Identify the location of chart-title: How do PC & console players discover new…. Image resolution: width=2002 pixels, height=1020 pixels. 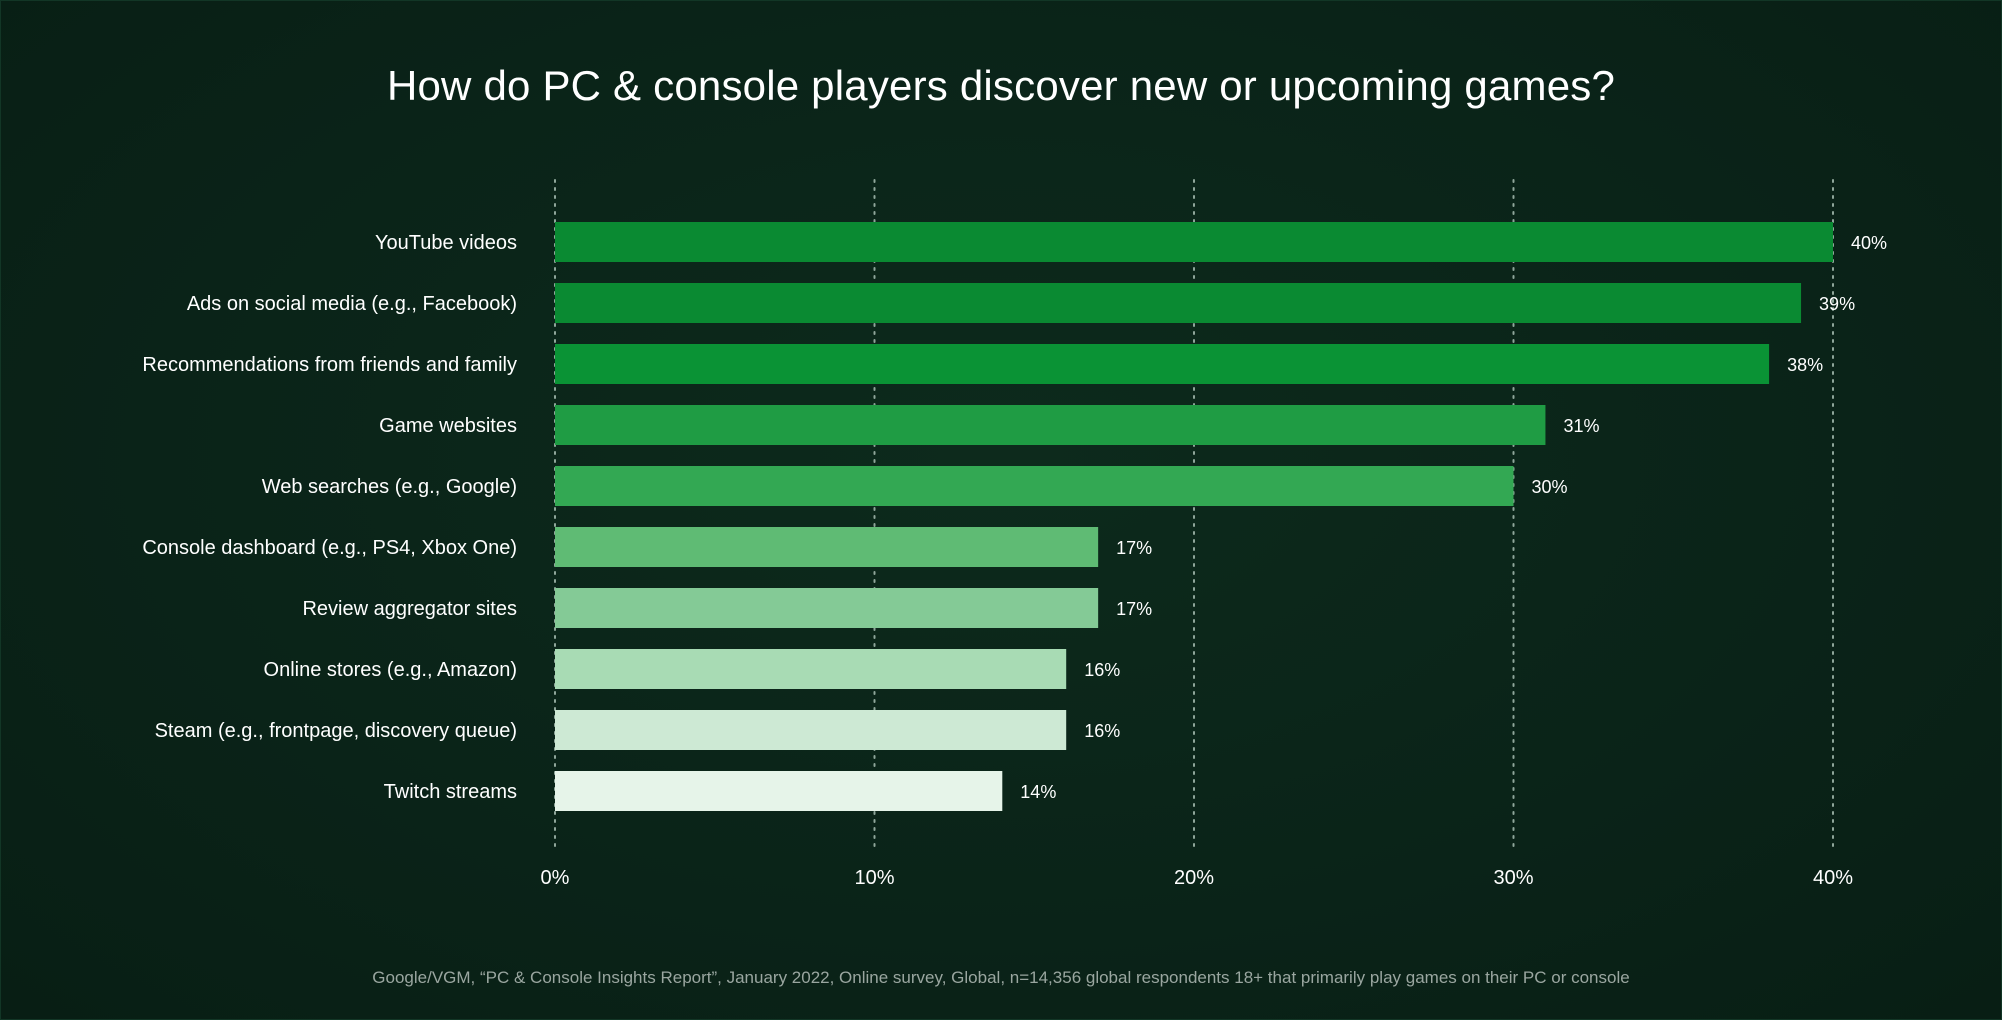
(1001, 85).